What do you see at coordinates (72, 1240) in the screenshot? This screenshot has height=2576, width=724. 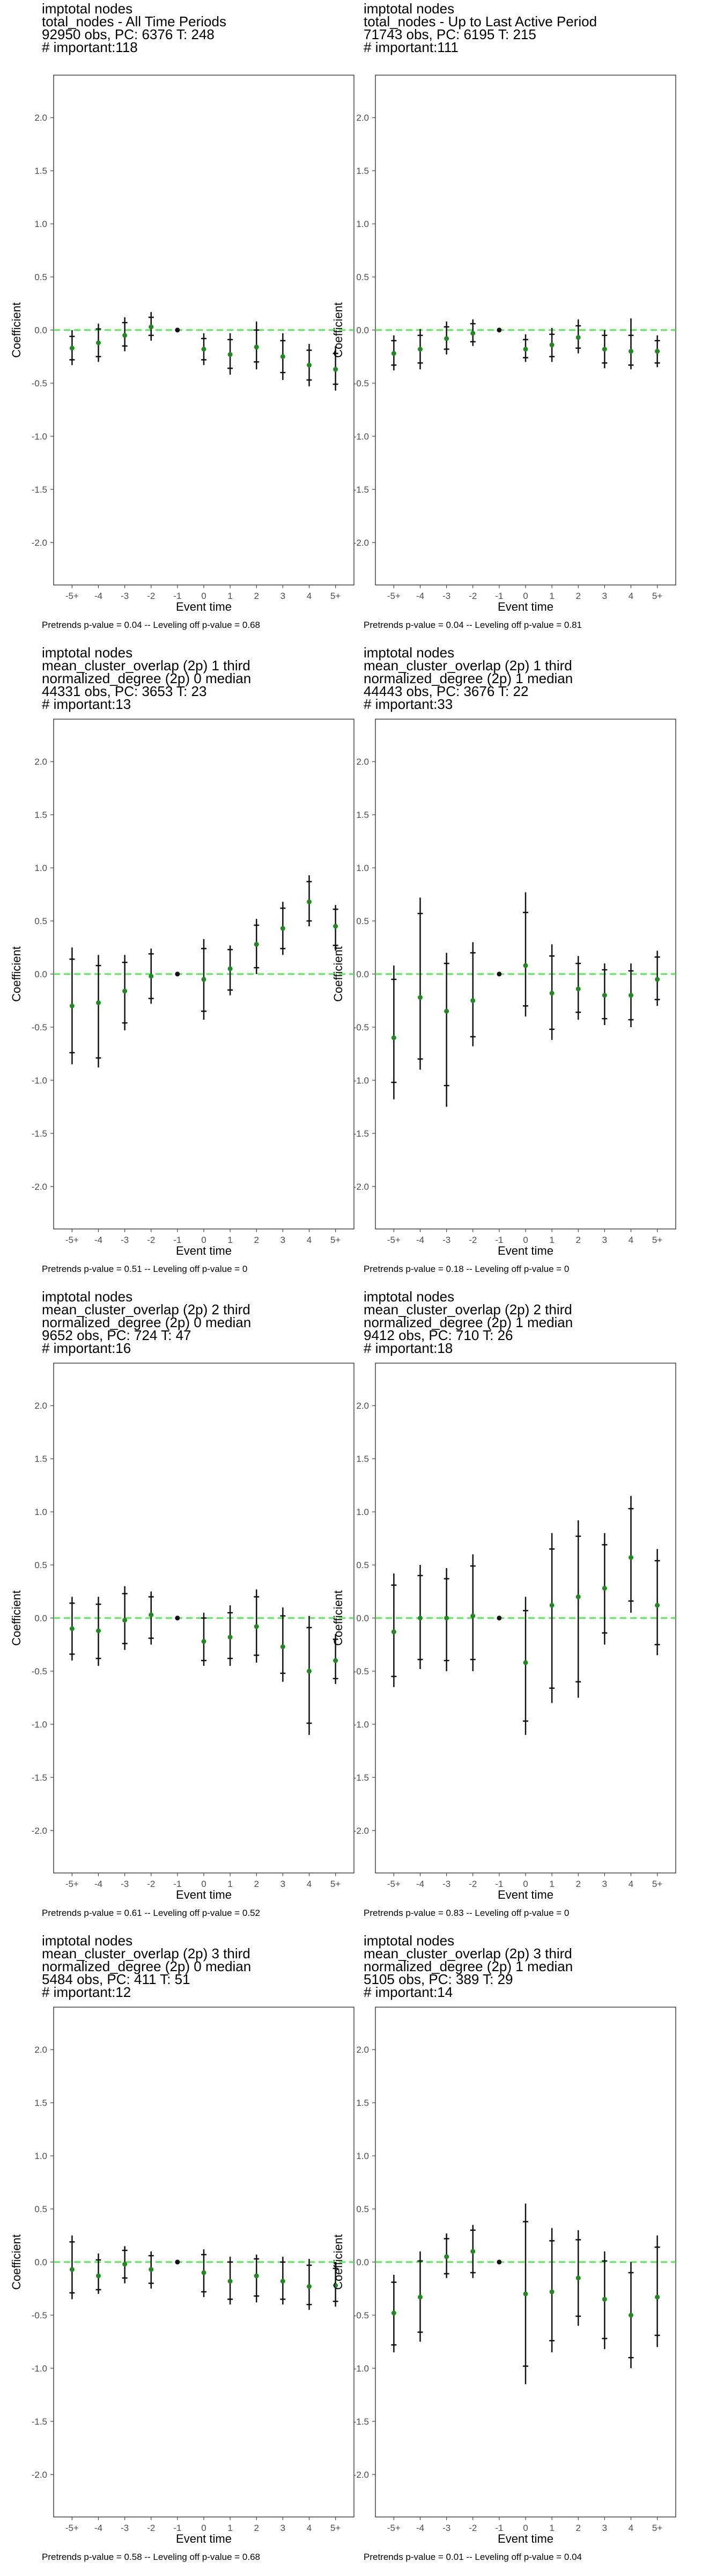 I see `x-tick-label: -5+` at bounding box center [72, 1240].